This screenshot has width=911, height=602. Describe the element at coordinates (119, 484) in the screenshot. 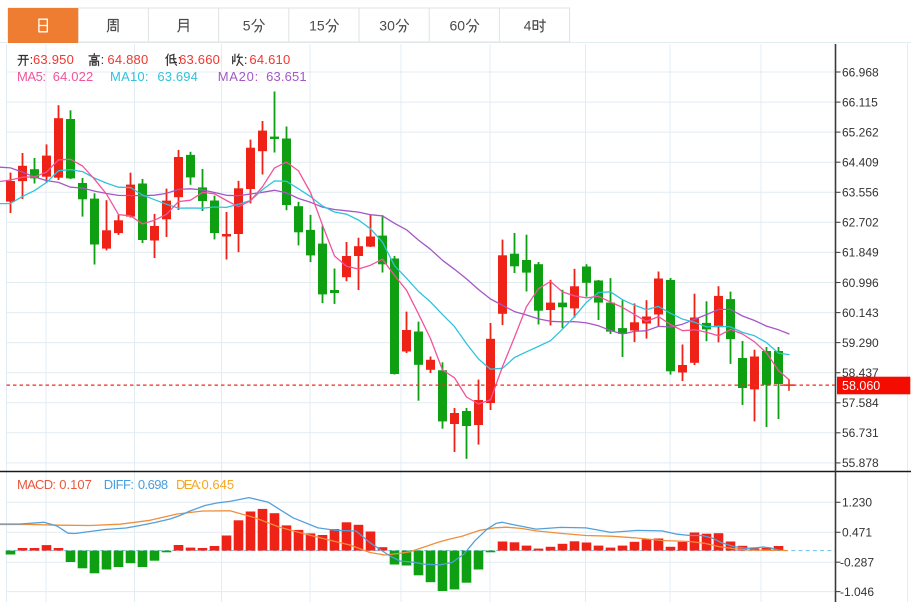

I see `svg-text: DIFF:` at that location.